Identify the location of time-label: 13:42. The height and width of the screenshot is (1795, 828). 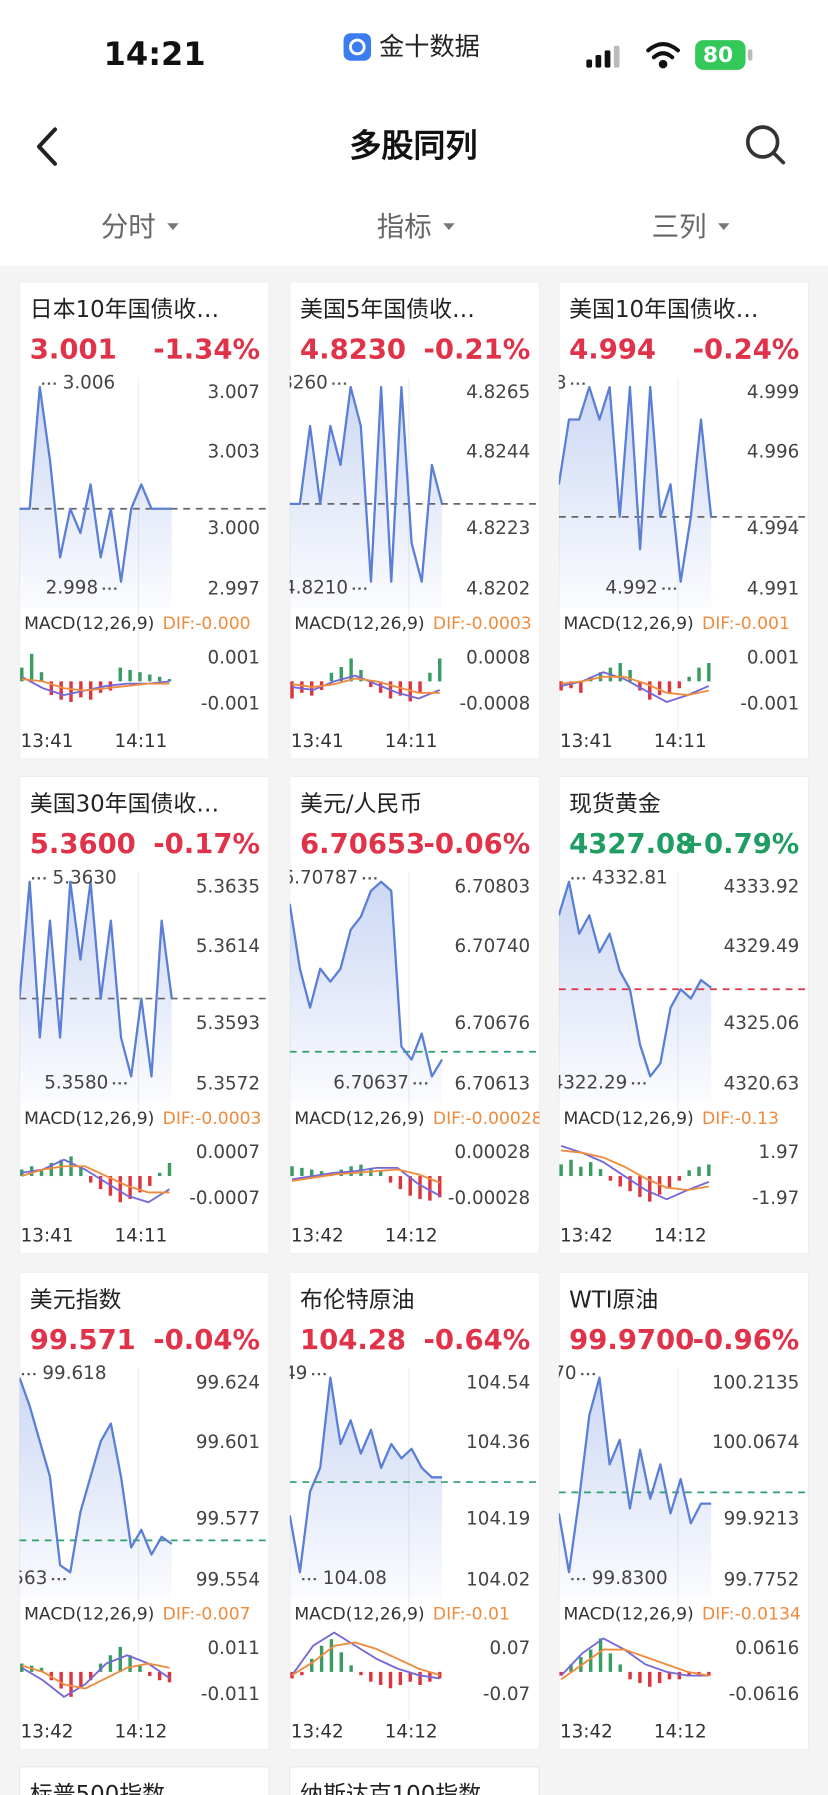
(47, 1732).